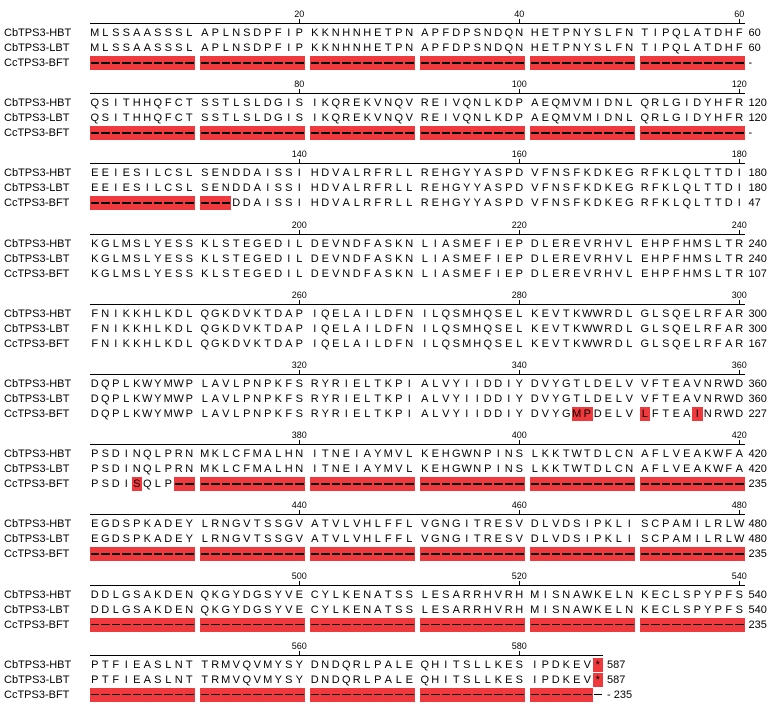 The image size is (770, 705). I want to click on position-ruler, so click(417, 23).